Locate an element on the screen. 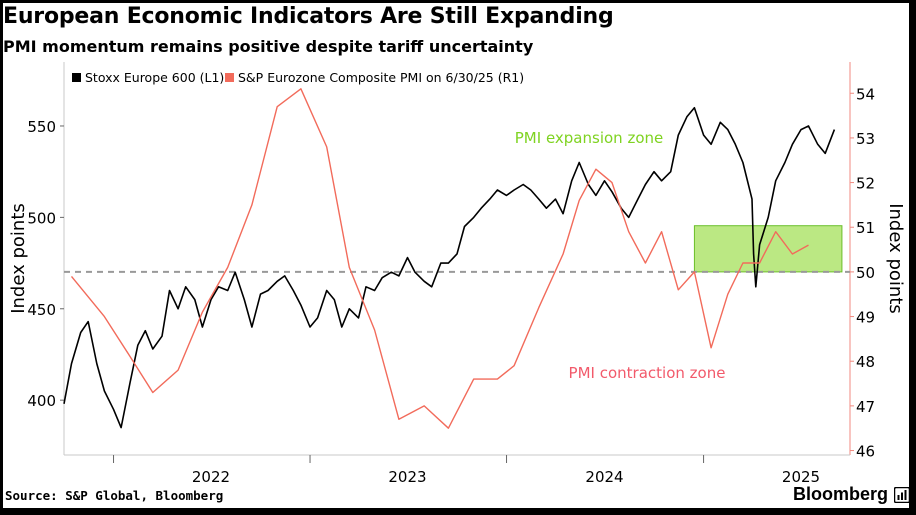 This screenshot has width=916, height=515. x-tick-label: 2023 is located at coordinates (407, 477).